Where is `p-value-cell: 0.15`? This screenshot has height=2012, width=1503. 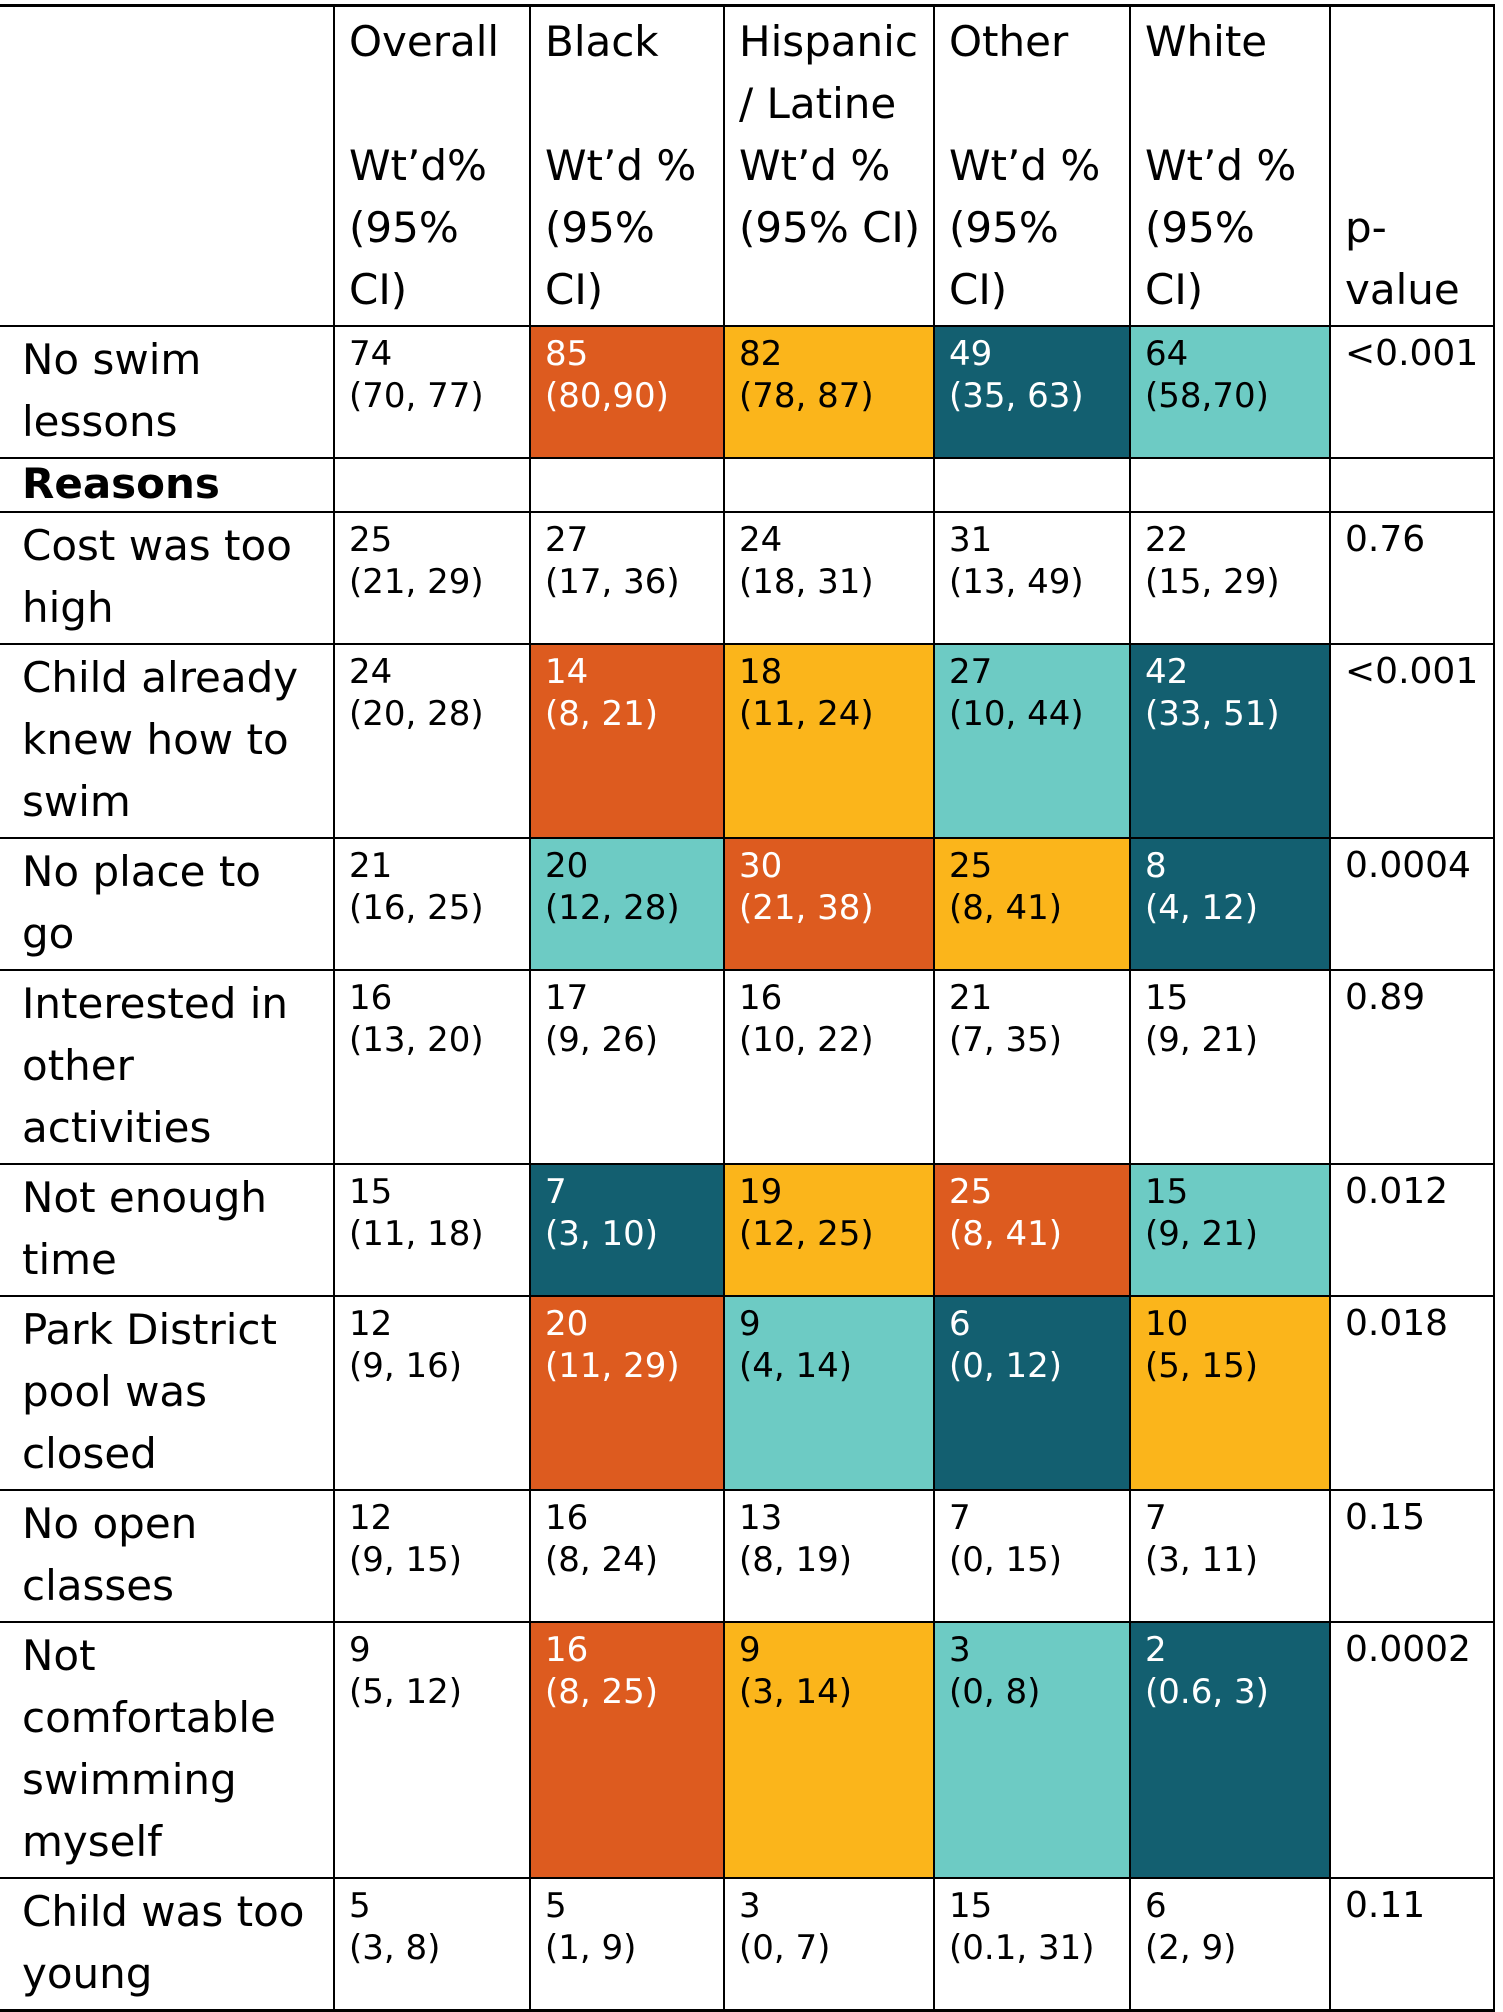
p-value-cell: 0.15 is located at coordinates (1412, 1555).